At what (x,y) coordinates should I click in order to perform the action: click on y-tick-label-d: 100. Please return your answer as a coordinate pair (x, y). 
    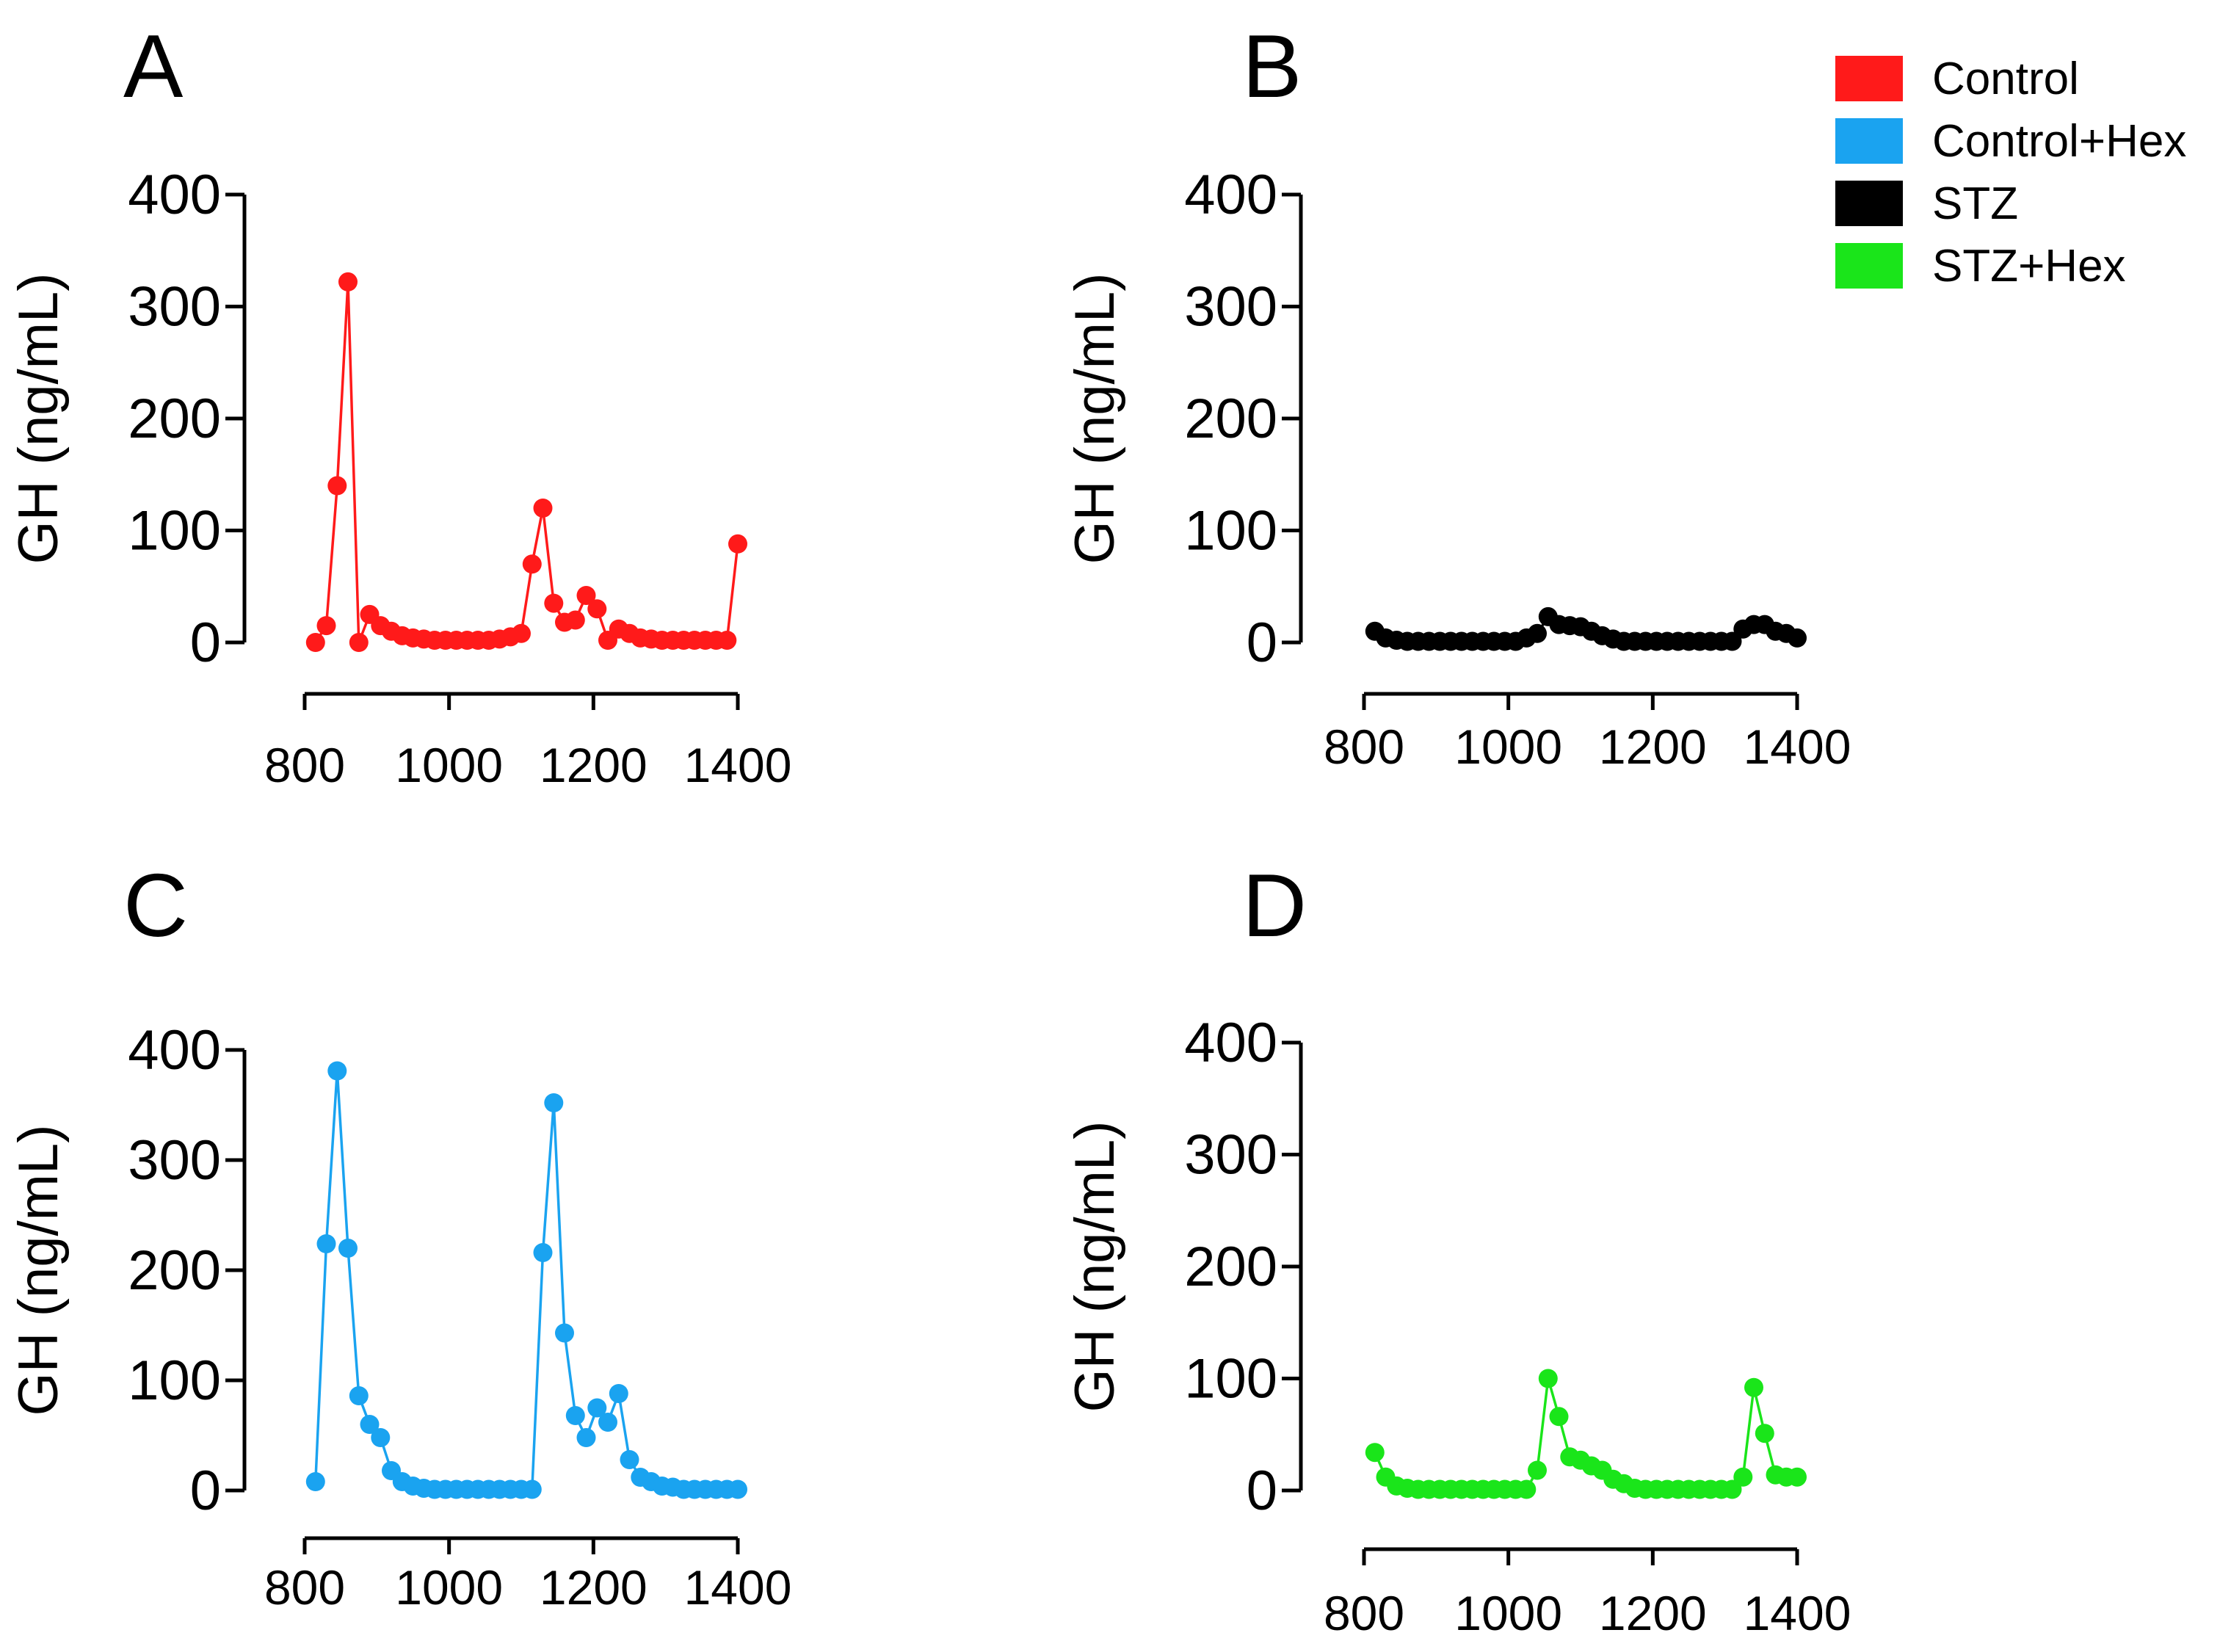
    Looking at the image, I should click on (1230, 1379).